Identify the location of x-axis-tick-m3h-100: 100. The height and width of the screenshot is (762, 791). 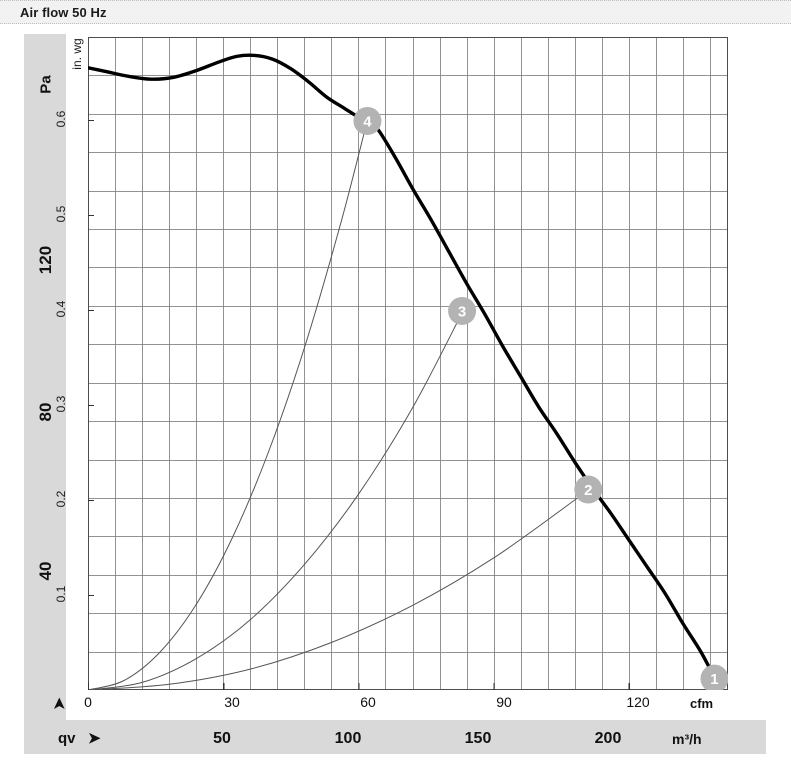
(348, 738).